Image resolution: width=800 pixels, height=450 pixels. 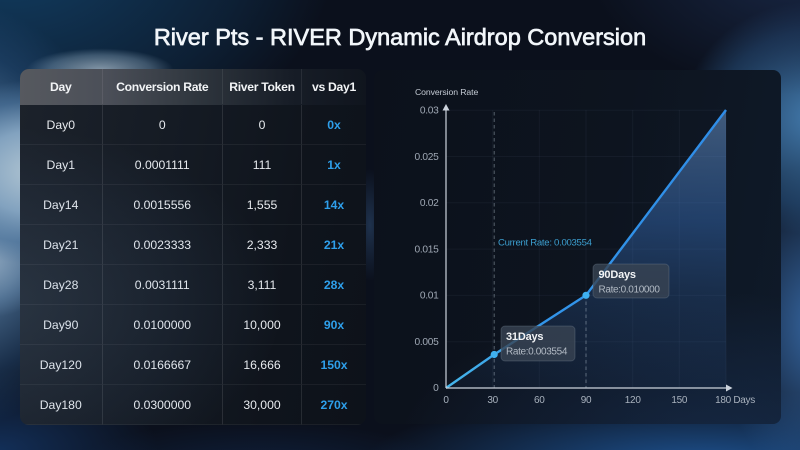 What do you see at coordinates (630, 290) in the screenshot?
I see `svg-text: Rate:0.010000` at bounding box center [630, 290].